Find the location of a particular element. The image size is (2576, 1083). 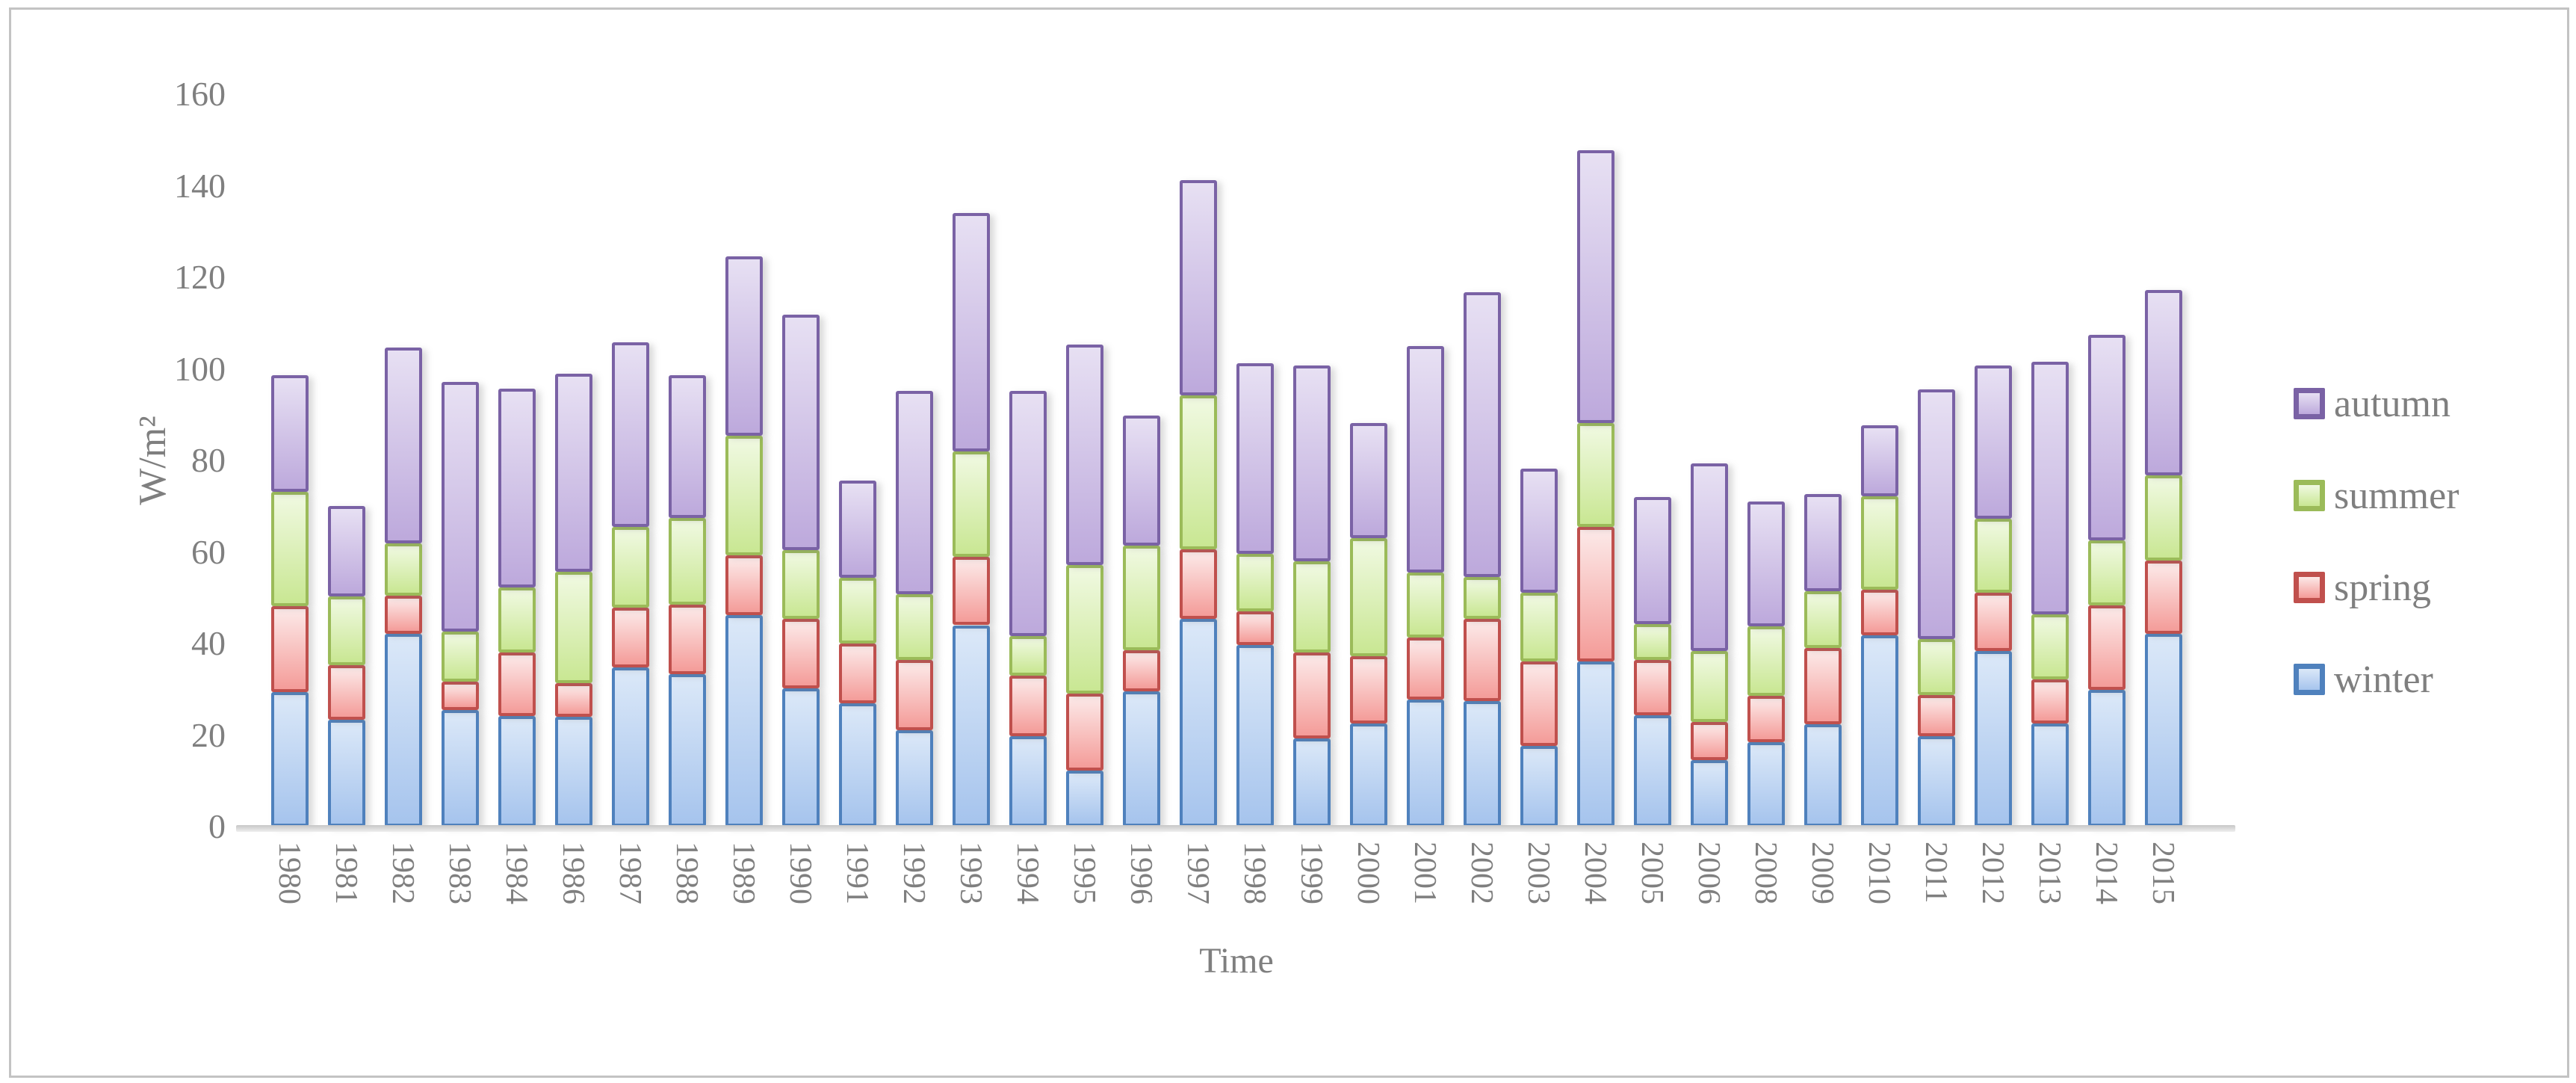

bar-1980-spring is located at coordinates (290, 649).